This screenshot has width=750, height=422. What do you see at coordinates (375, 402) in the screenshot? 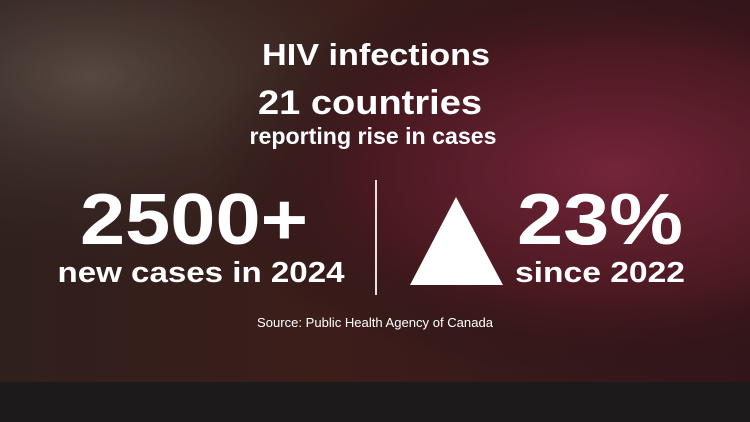
I see `bottom-strip` at bounding box center [375, 402].